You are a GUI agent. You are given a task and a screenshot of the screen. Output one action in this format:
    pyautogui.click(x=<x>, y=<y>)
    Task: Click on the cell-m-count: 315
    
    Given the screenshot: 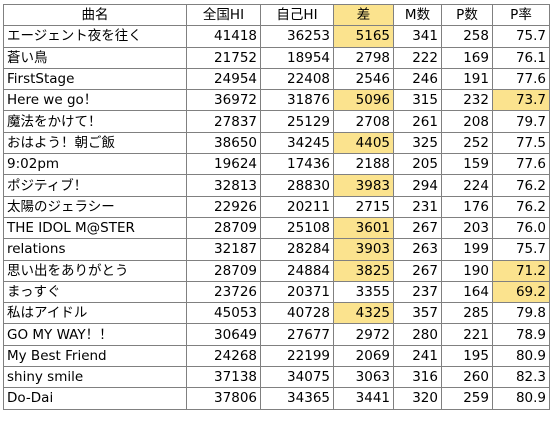 What is the action you would take?
    pyautogui.click(x=417, y=100)
    